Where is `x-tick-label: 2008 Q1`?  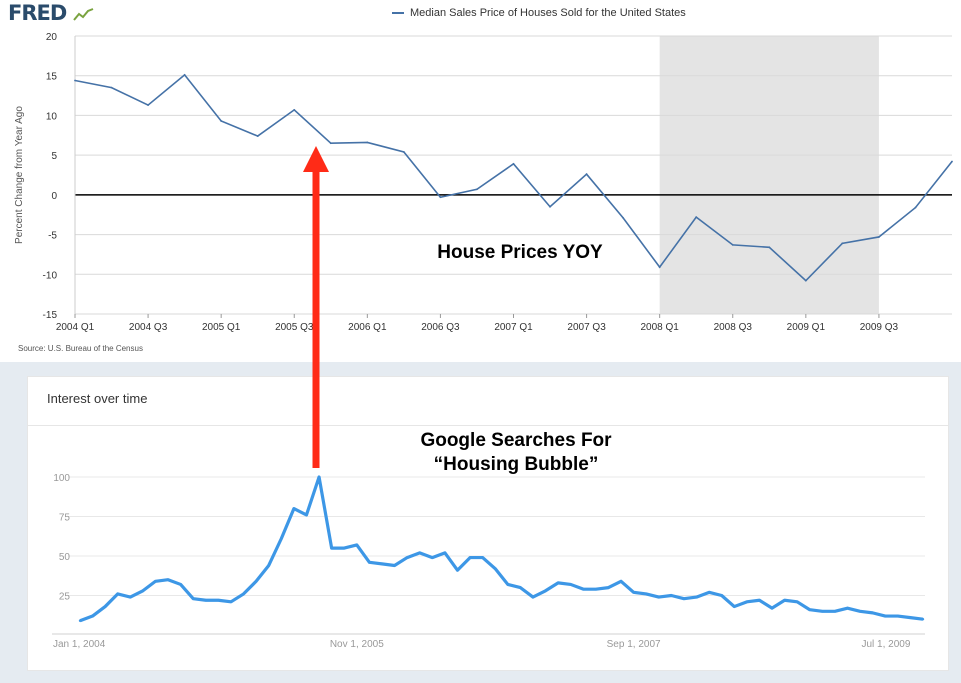
x-tick-label: 2008 Q1 is located at coordinates (659, 327).